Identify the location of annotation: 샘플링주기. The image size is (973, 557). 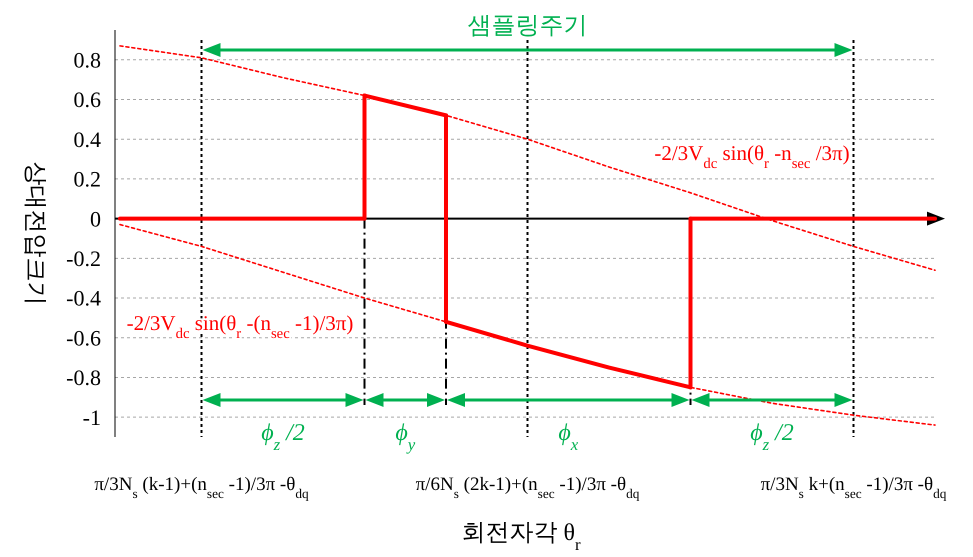
(528, 25).